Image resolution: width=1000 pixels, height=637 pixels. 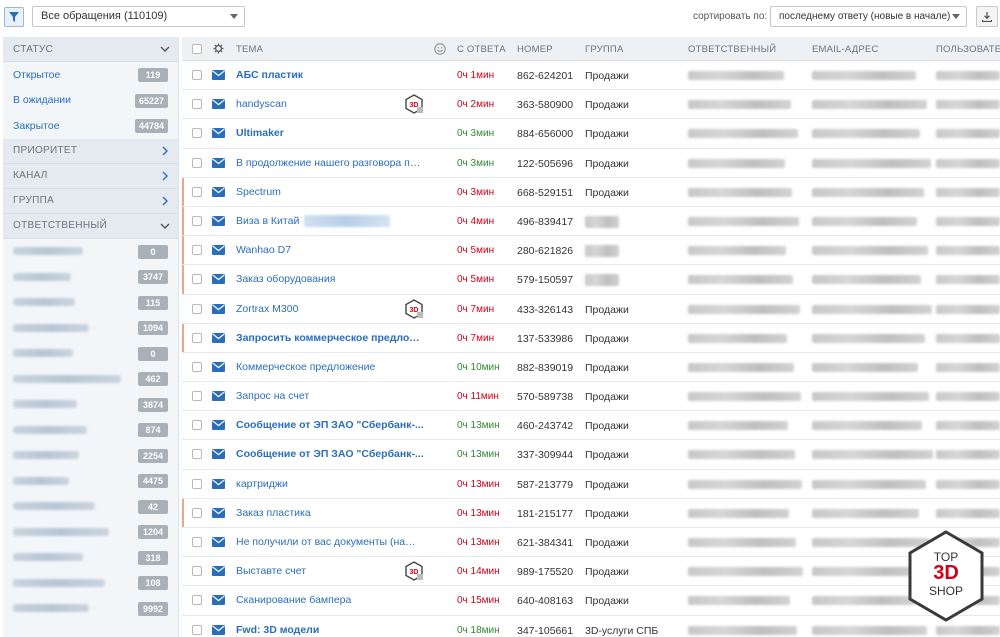 I want to click on table-row: Spectrum 0ч 3мин 668-529151 Продажи, so click(x=591, y=192).